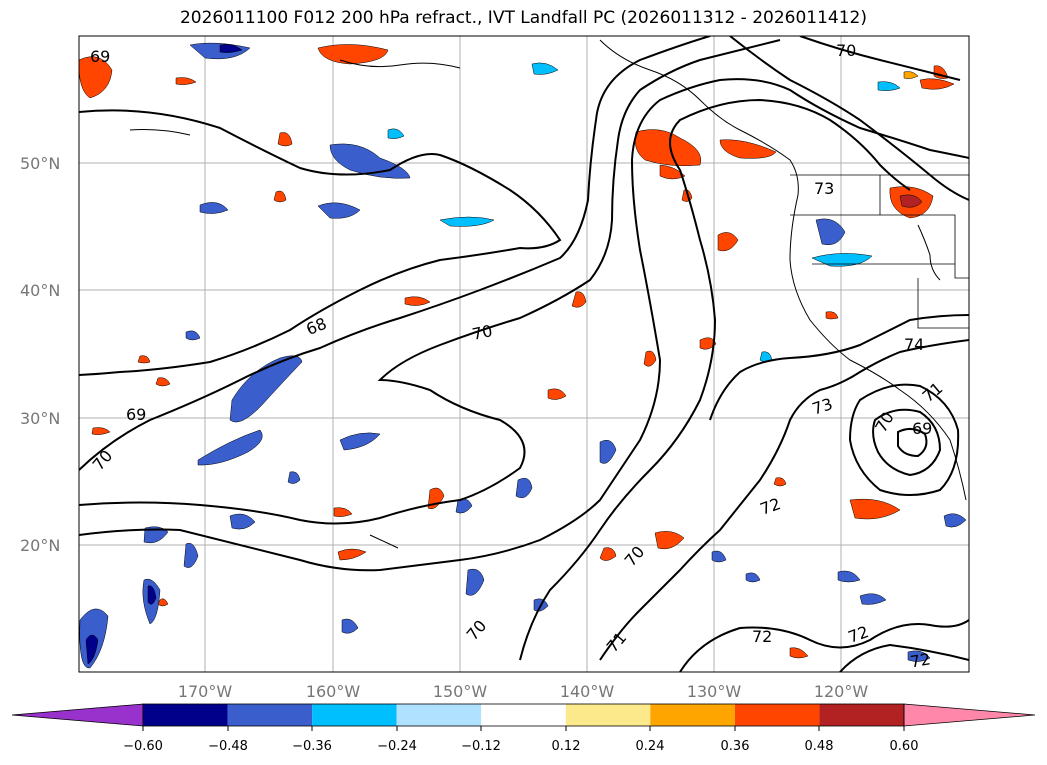 This screenshot has height=765, width=1047. Describe the element at coordinates (397, 746) in the screenshot. I see `colorbar-tick-label: −0.24` at that location.